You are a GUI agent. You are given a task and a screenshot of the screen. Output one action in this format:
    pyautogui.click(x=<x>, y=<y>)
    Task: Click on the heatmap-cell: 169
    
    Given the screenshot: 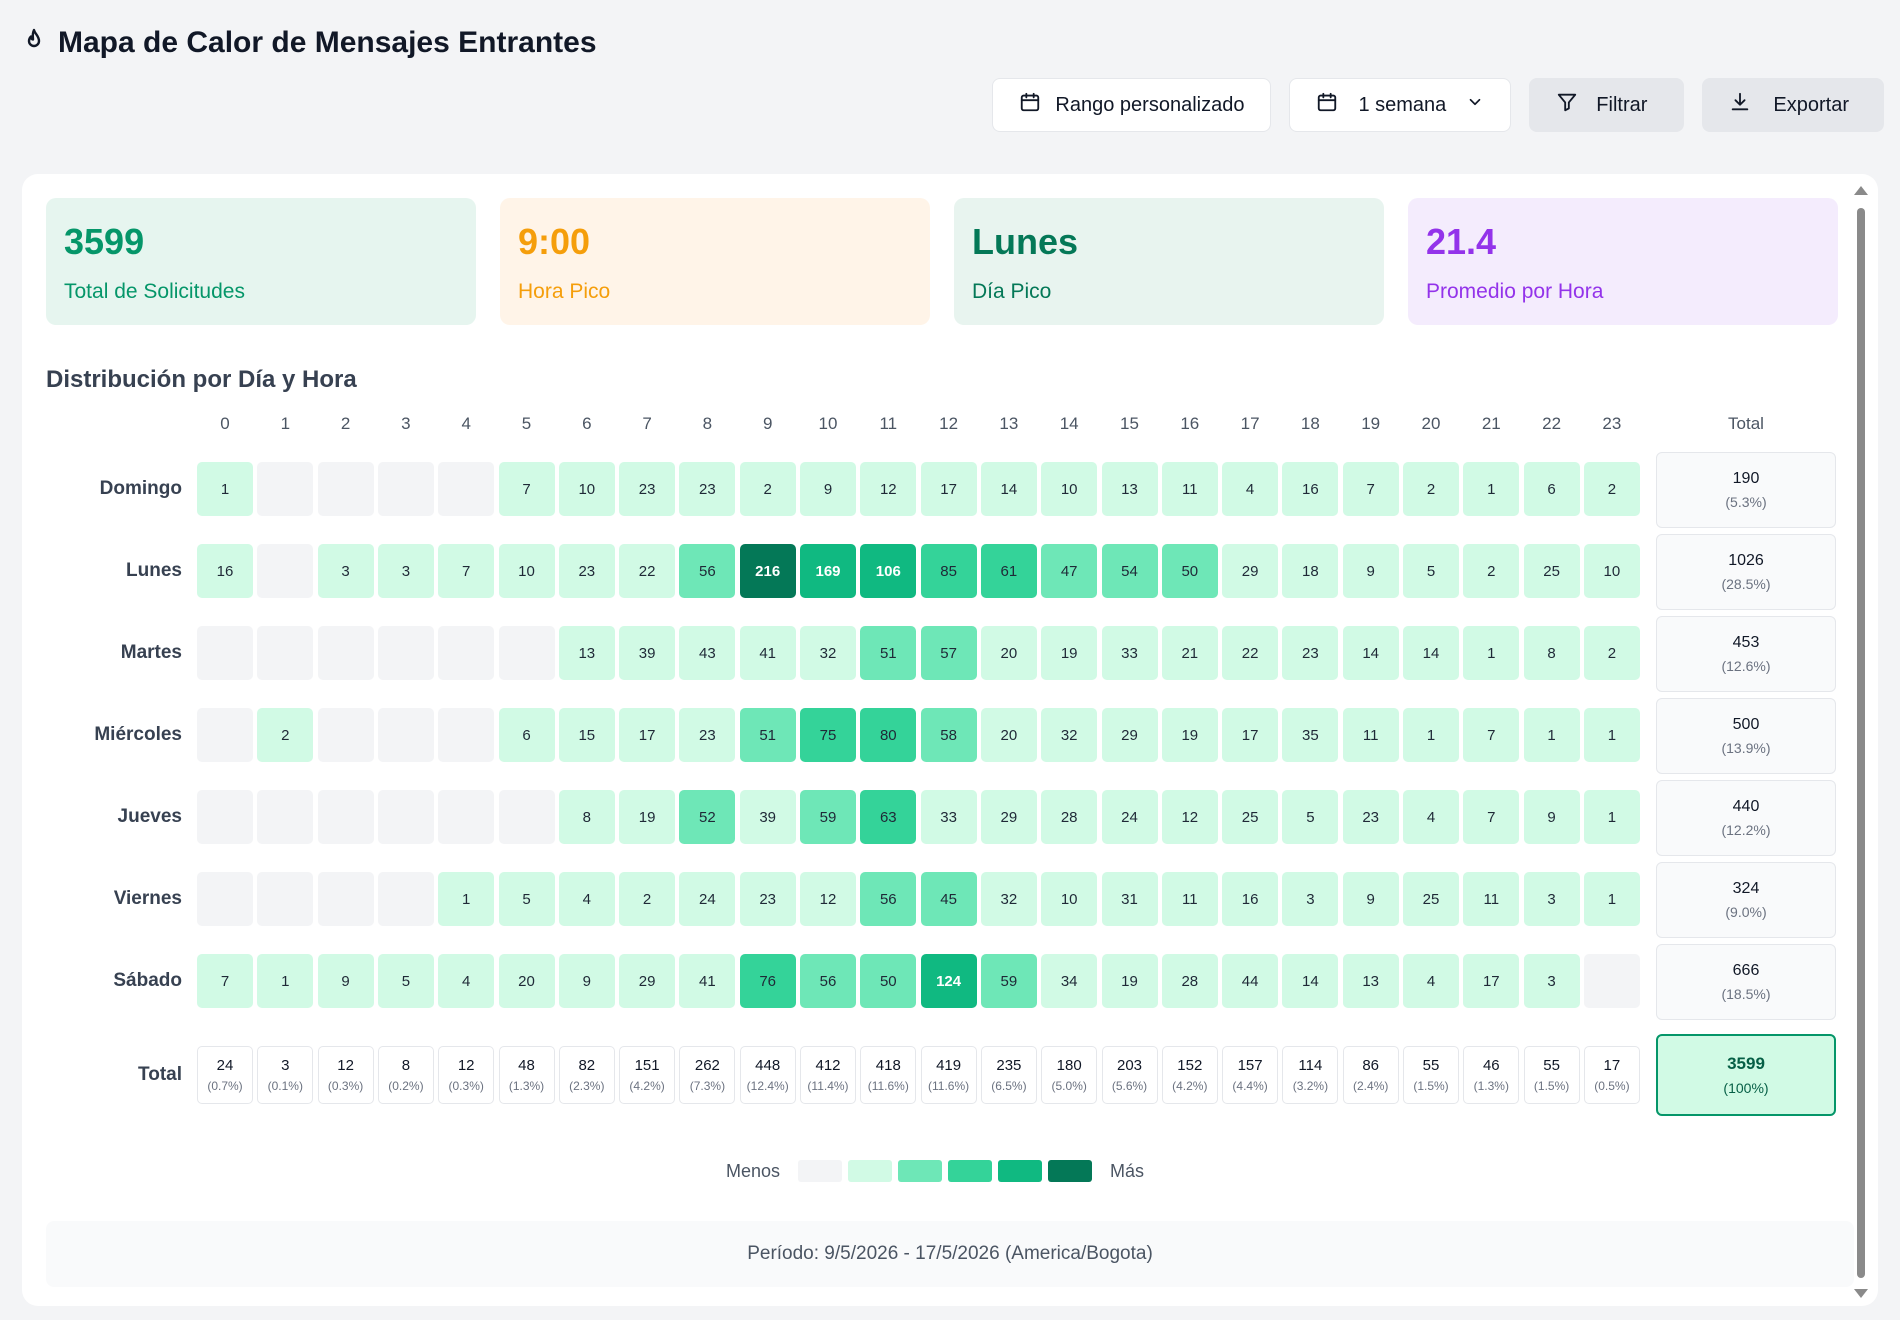 What is the action you would take?
    pyautogui.click(x=828, y=571)
    